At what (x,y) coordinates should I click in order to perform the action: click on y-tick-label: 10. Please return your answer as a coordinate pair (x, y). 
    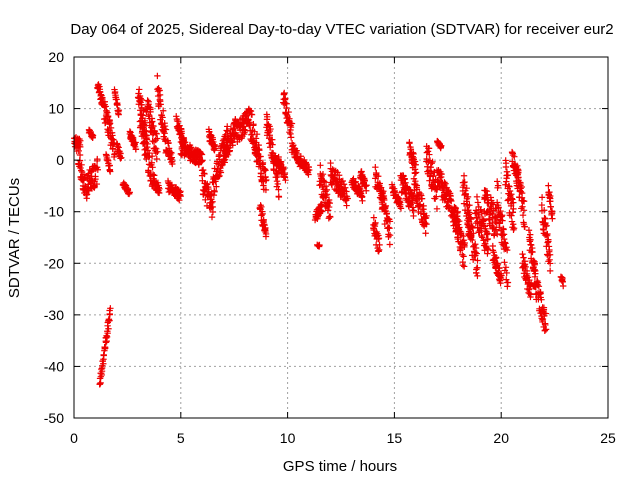
    Looking at the image, I should click on (56, 109).